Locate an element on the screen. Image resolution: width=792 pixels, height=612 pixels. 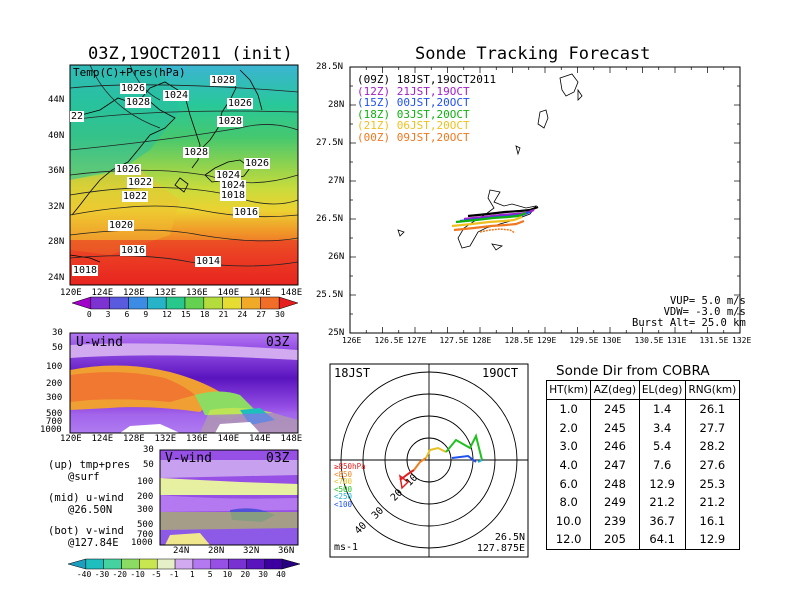
lat-tick: 44N is located at coordinates (56, 100).